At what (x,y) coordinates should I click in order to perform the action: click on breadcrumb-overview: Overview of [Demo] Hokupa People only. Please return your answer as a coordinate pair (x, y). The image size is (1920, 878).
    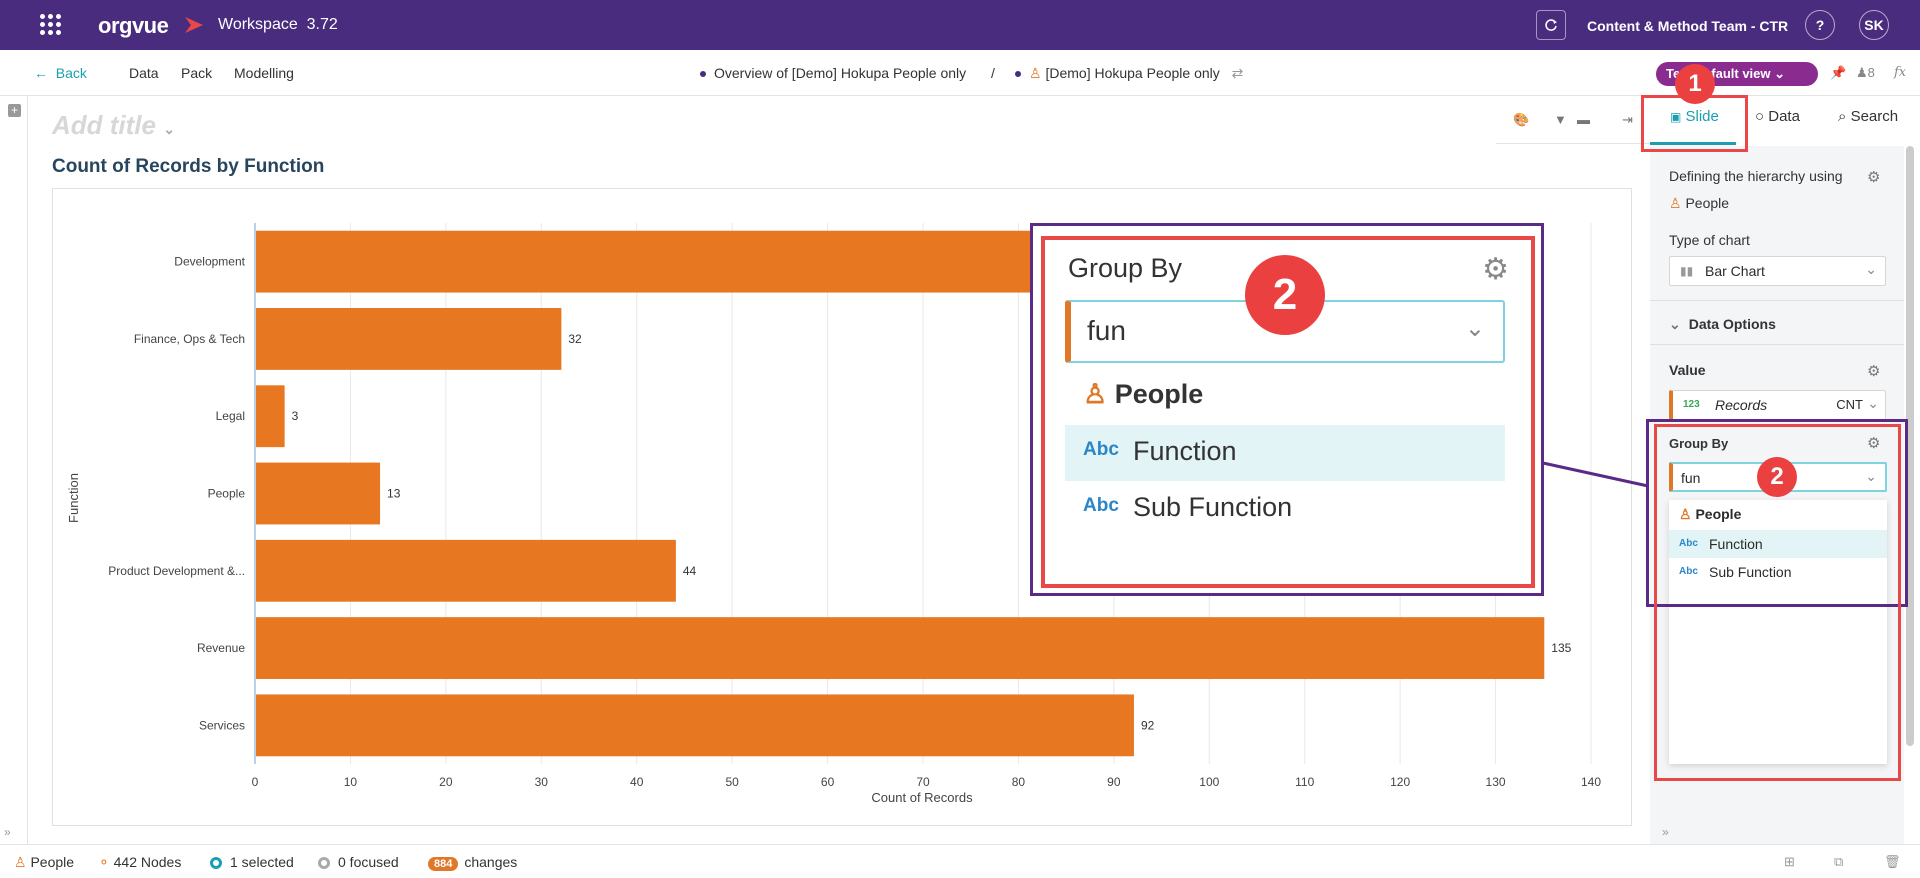
    Looking at the image, I should click on (833, 73).